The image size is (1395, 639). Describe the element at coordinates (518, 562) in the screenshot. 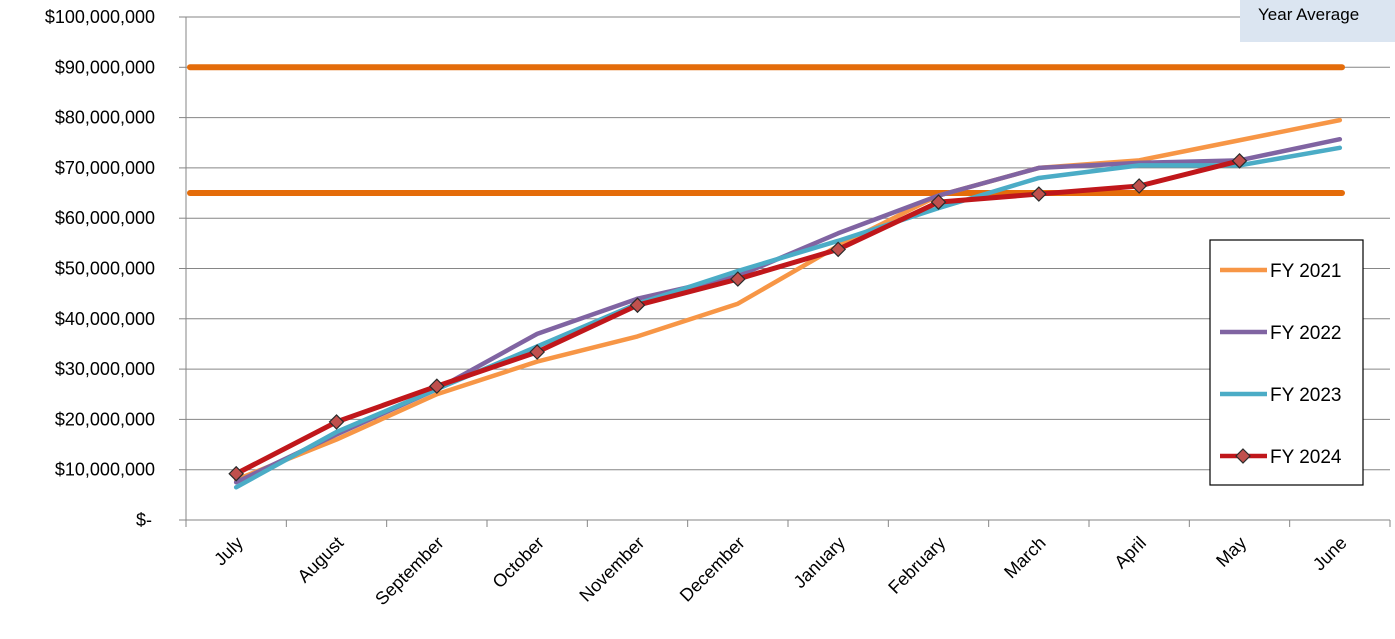

I see `x-tick-label: October` at that location.